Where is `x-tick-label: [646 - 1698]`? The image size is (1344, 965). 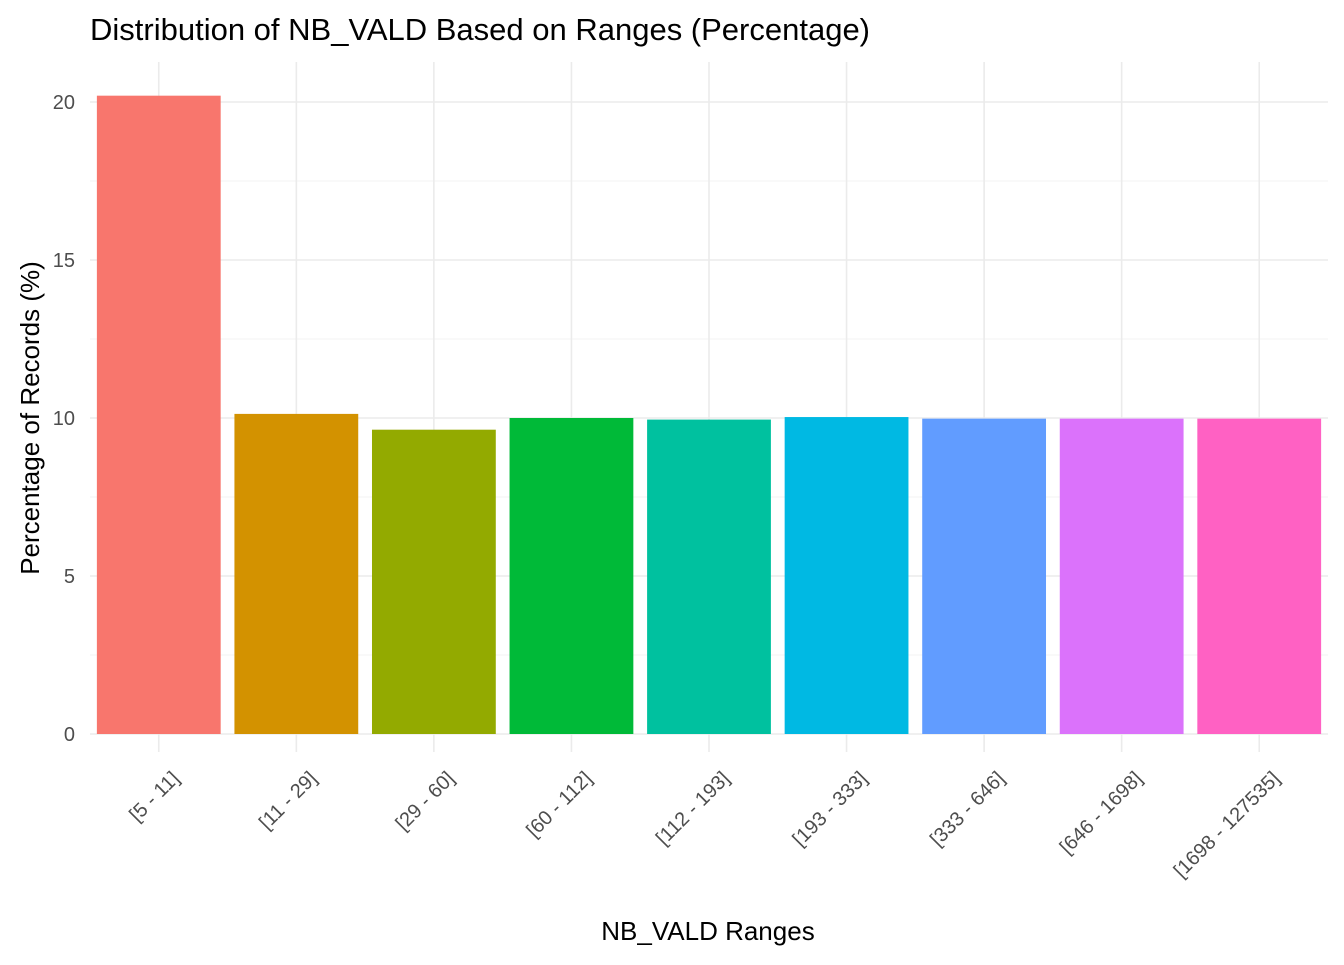 x-tick-label: [646 - 1698] is located at coordinates (1101, 813).